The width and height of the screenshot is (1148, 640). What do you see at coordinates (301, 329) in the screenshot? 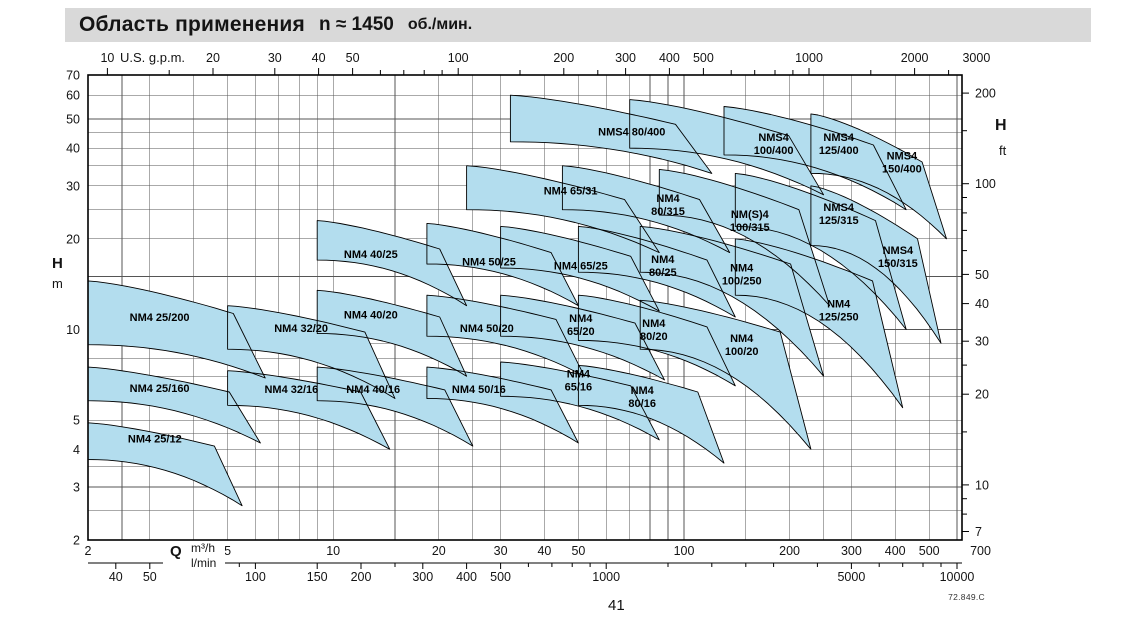
I see `pump-region-label: NM4 32/20` at bounding box center [301, 329].